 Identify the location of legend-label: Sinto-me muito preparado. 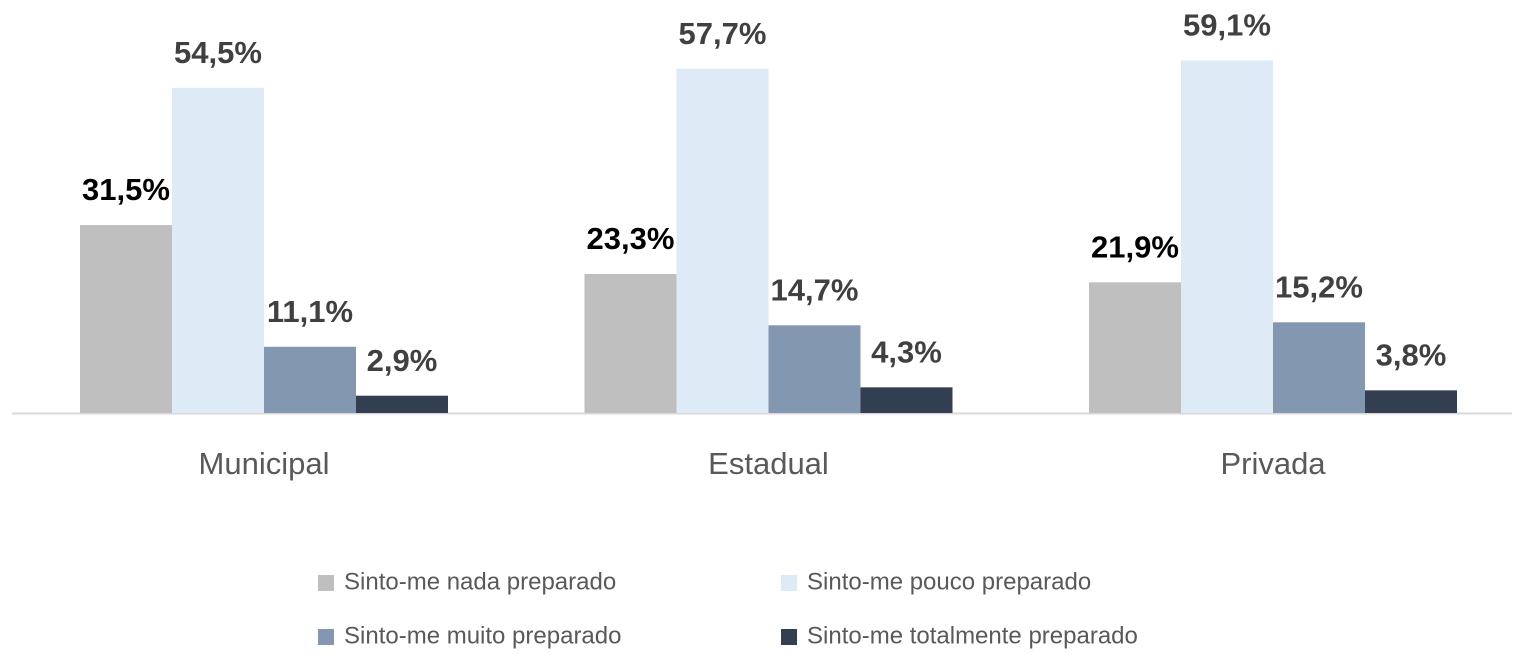
(482, 635).